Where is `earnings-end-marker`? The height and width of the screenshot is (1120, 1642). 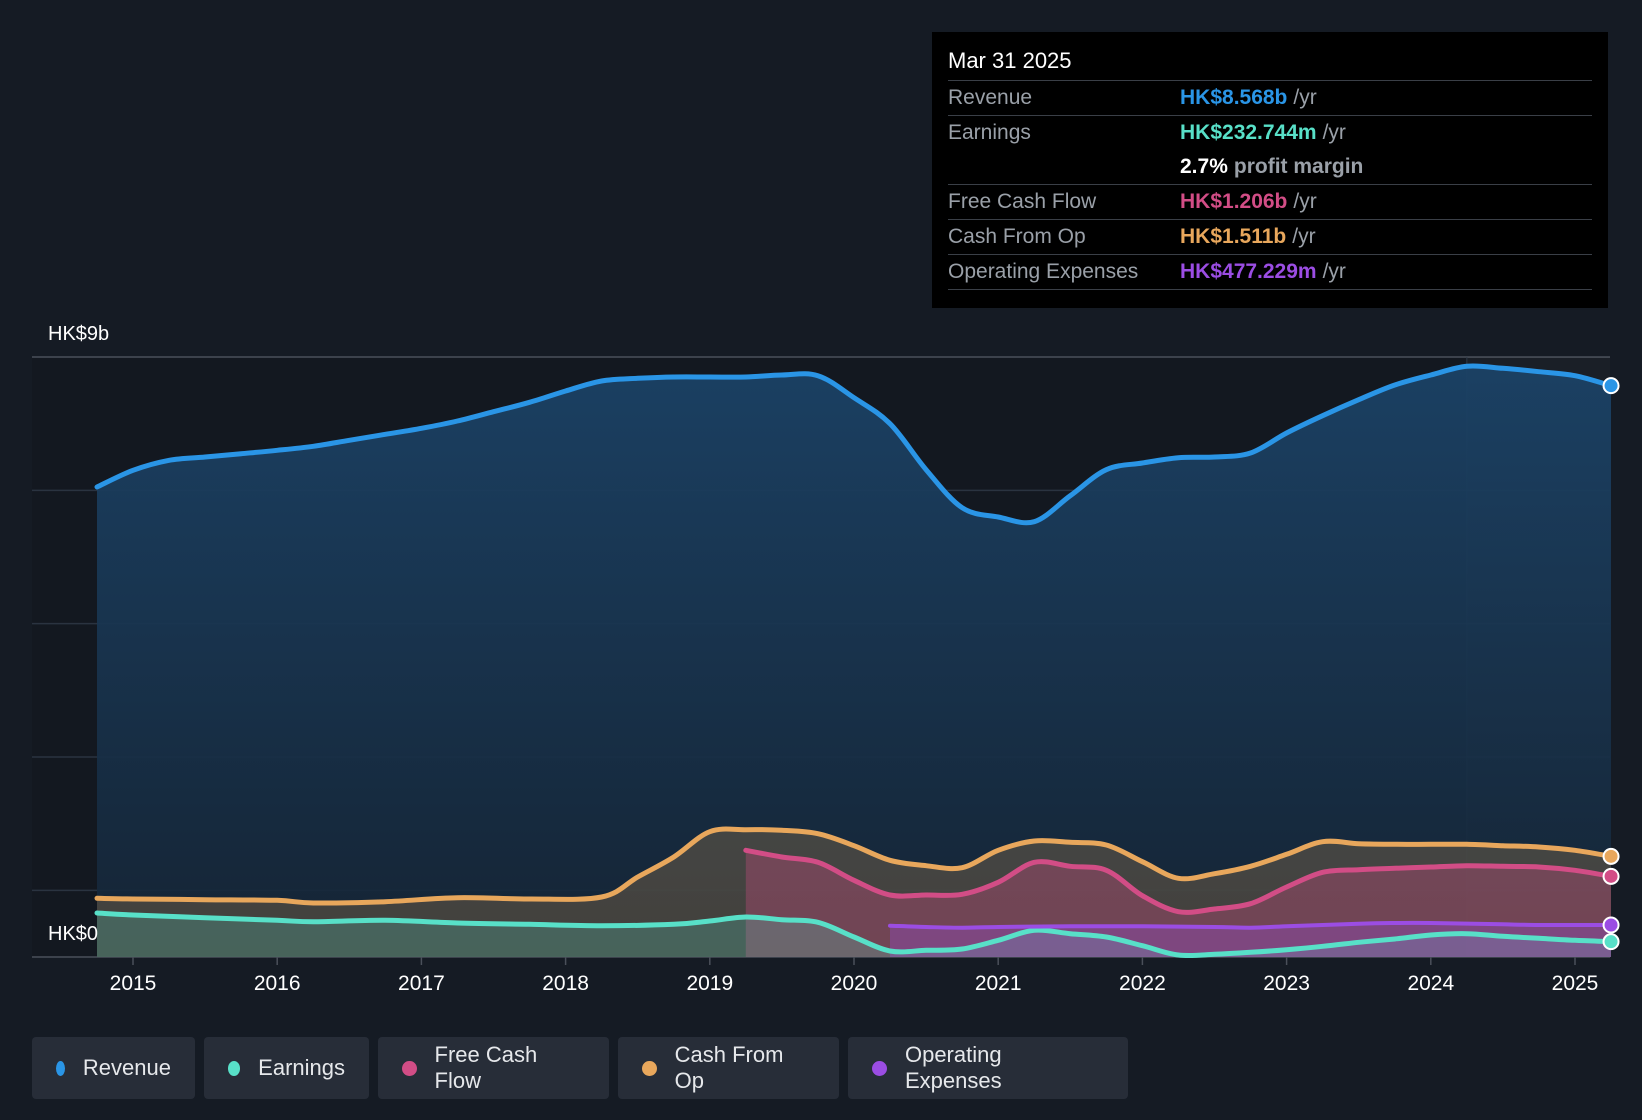 earnings-end-marker is located at coordinates (1611, 942).